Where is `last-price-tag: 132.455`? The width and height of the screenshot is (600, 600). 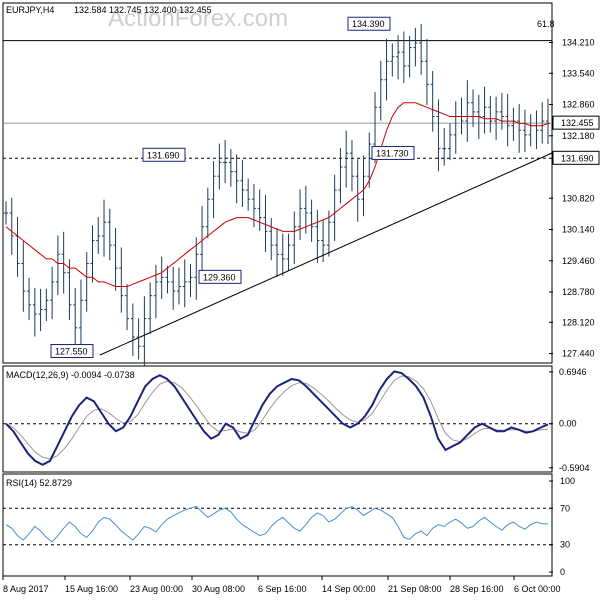
last-price-tag: 132.455 is located at coordinates (577, 123).